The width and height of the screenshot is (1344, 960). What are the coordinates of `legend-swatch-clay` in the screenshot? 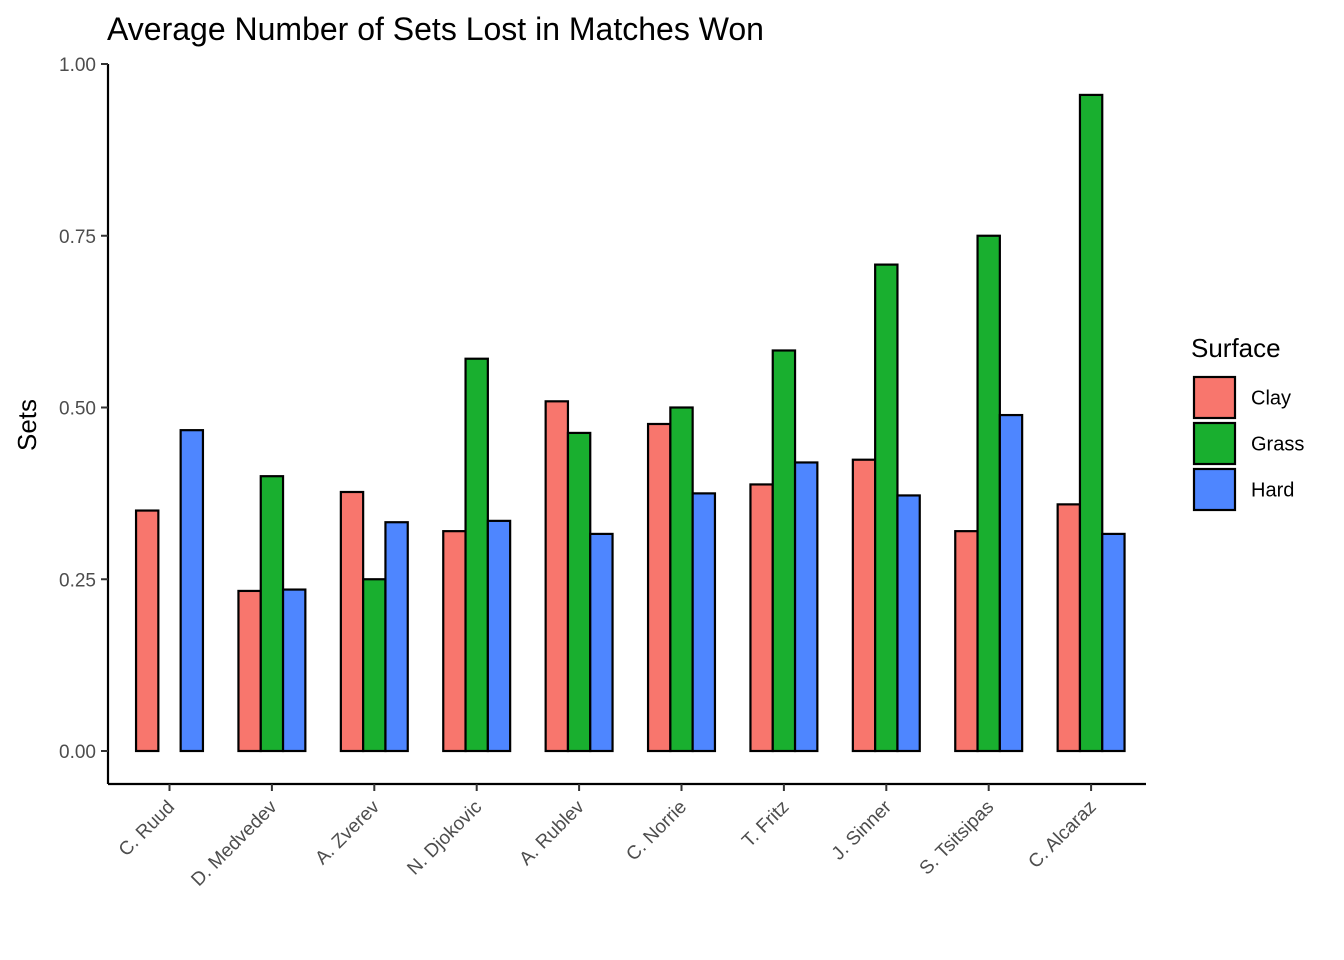 It's located at (1214, 397).